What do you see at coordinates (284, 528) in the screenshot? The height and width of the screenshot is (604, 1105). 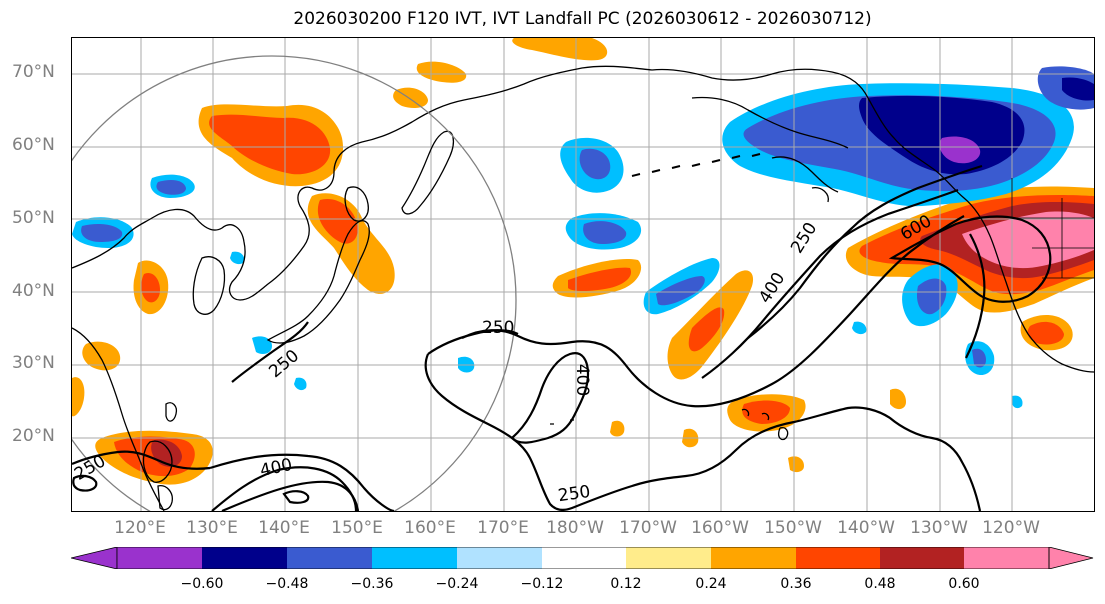 I see `lon-label: 140°E` at bounding box center [284, 528].